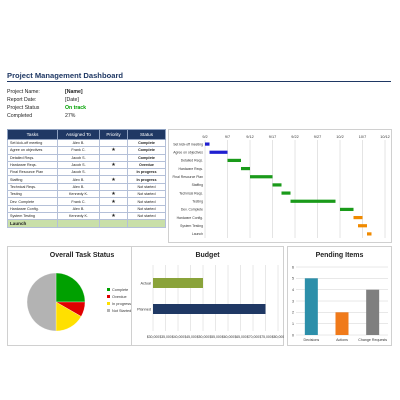 Image resolution: width=400 pixels, height=400 pixels. I want to click on budget-category-label: Actual, so click(145, 283).